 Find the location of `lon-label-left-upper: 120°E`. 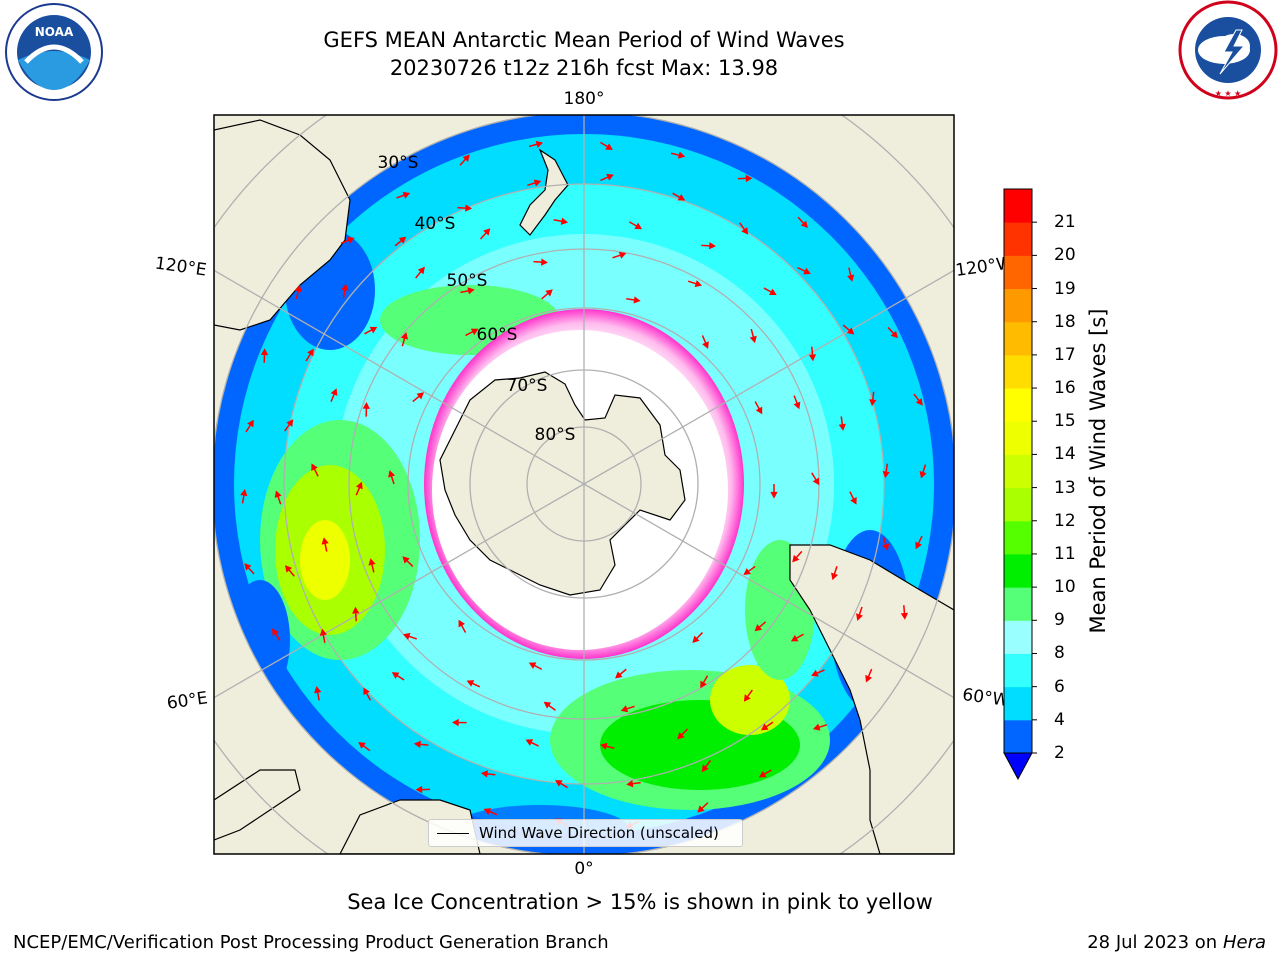

lon-label-left-upper: 120°E is located at coordinates (181, 267).